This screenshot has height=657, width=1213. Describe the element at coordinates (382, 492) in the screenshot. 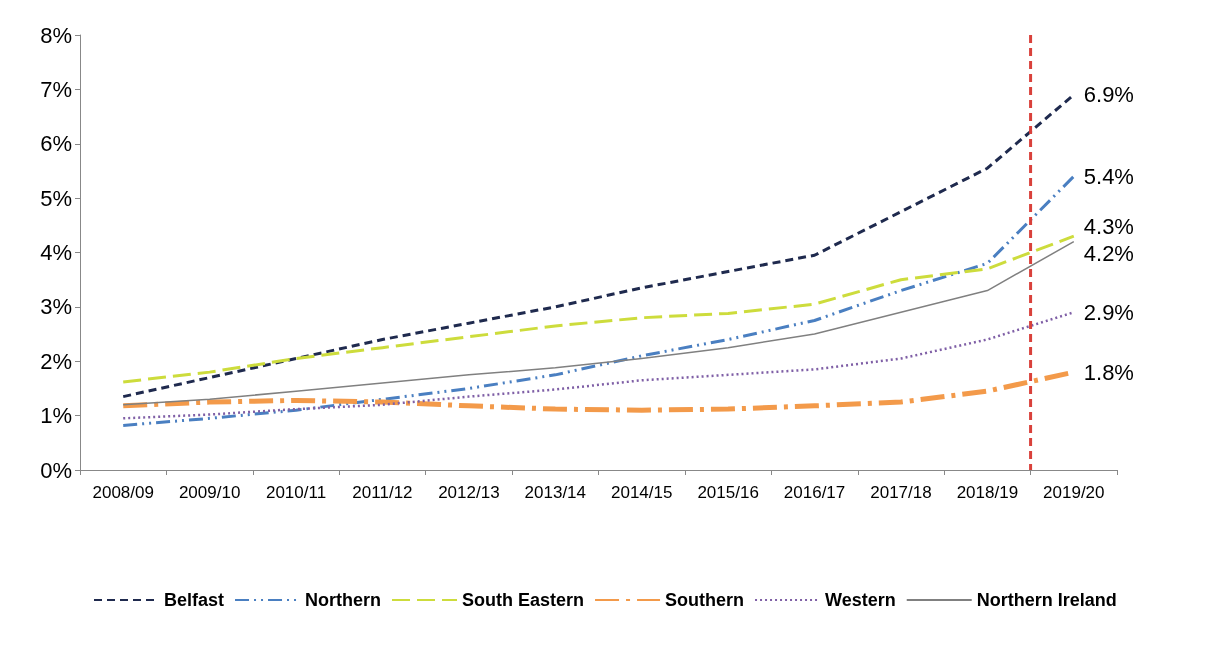

I see `x-tick-label: 2011/12` at that location.